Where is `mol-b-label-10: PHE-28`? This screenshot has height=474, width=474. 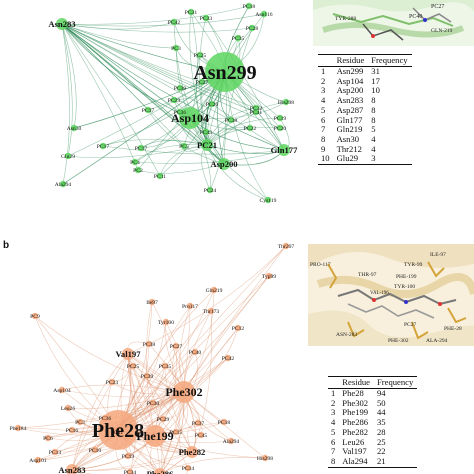 mol-b-label-10: PHE-28 is located at coordinates (453, 329).